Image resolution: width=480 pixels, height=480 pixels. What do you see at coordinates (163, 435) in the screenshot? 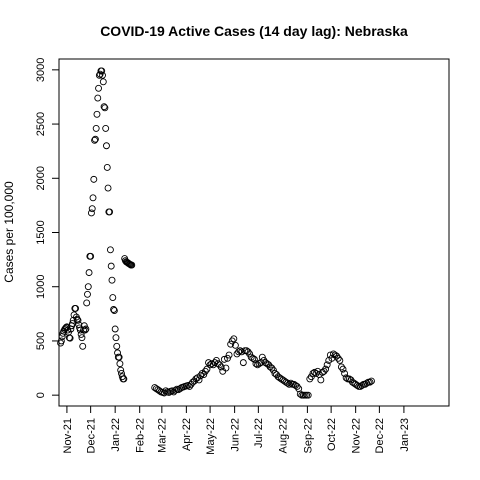
I see `x-tick-label: Mar-22` at bounding box center [163, 435].